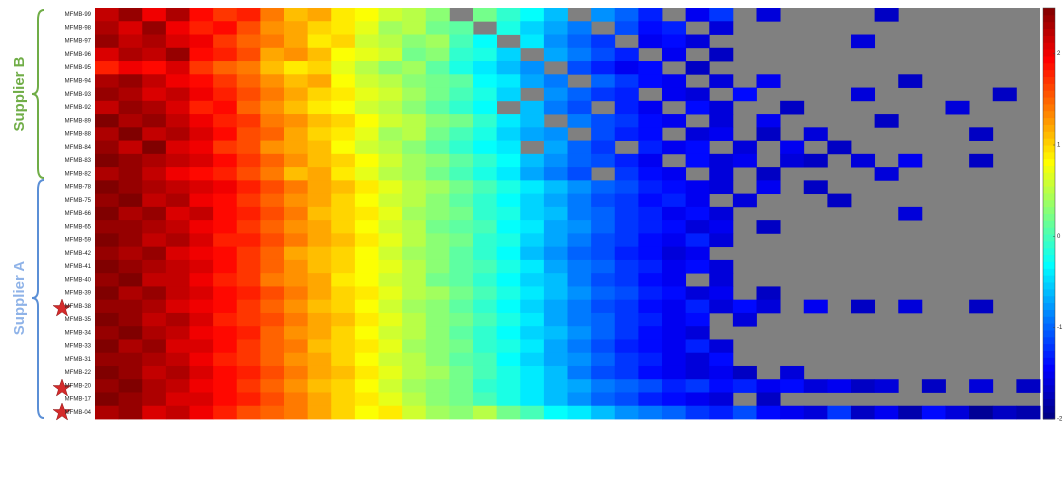  What do you see at coordinates (78, 214) in the screenshot?
I see `row-label: MFMB-66` at bounding box center [78, 214].